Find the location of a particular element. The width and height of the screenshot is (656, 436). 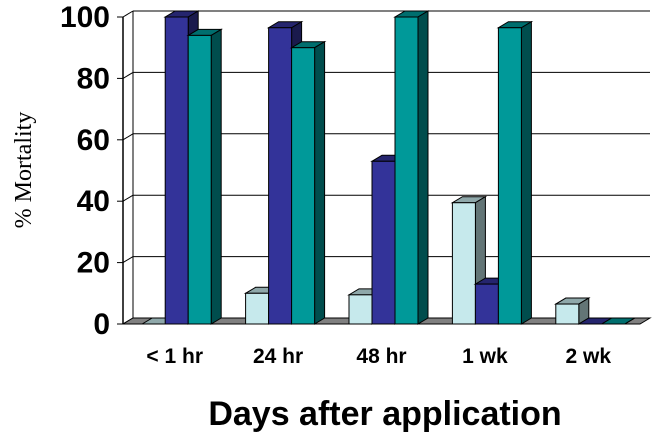

y-tick-label: 60 is located at coordinates (93, 140).